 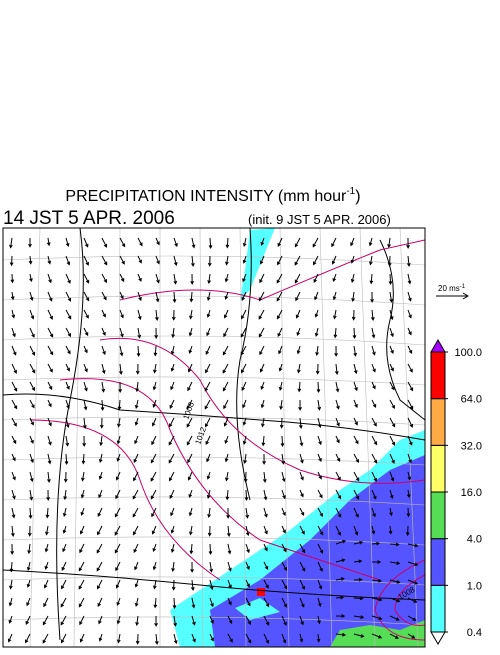 What do you see at coordinates (438, 608) in the screenshot?
I see `colorbar-segment` at bounding box center [438, 608].